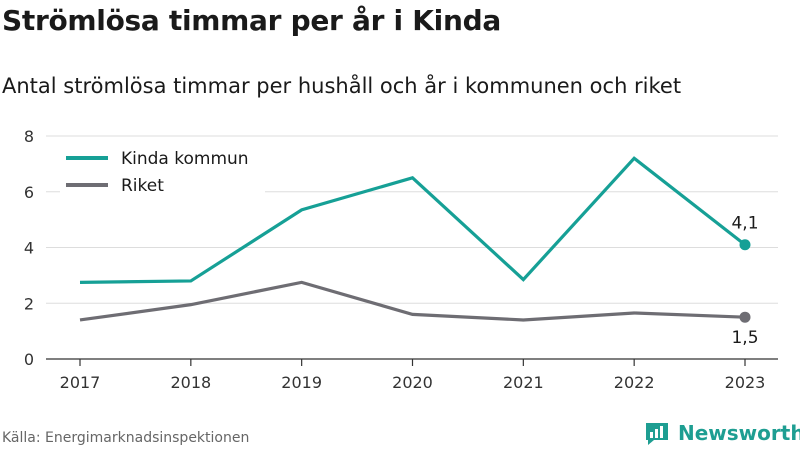 This screenshot has height=450, width=800. What do you see at coordinates (301, 382) in the screenshot?
I see `x-tick-label: 2019` at bounding box center [301, 382].